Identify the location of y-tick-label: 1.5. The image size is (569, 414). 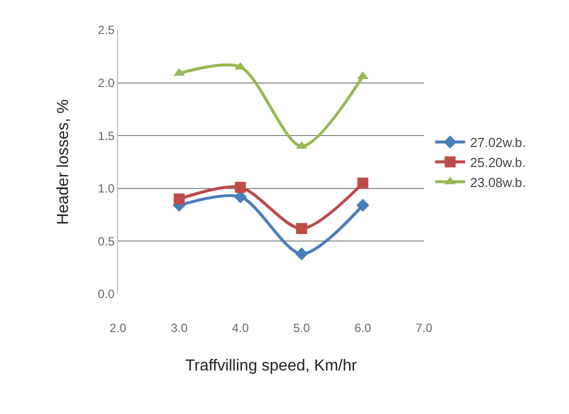
(106, 135).